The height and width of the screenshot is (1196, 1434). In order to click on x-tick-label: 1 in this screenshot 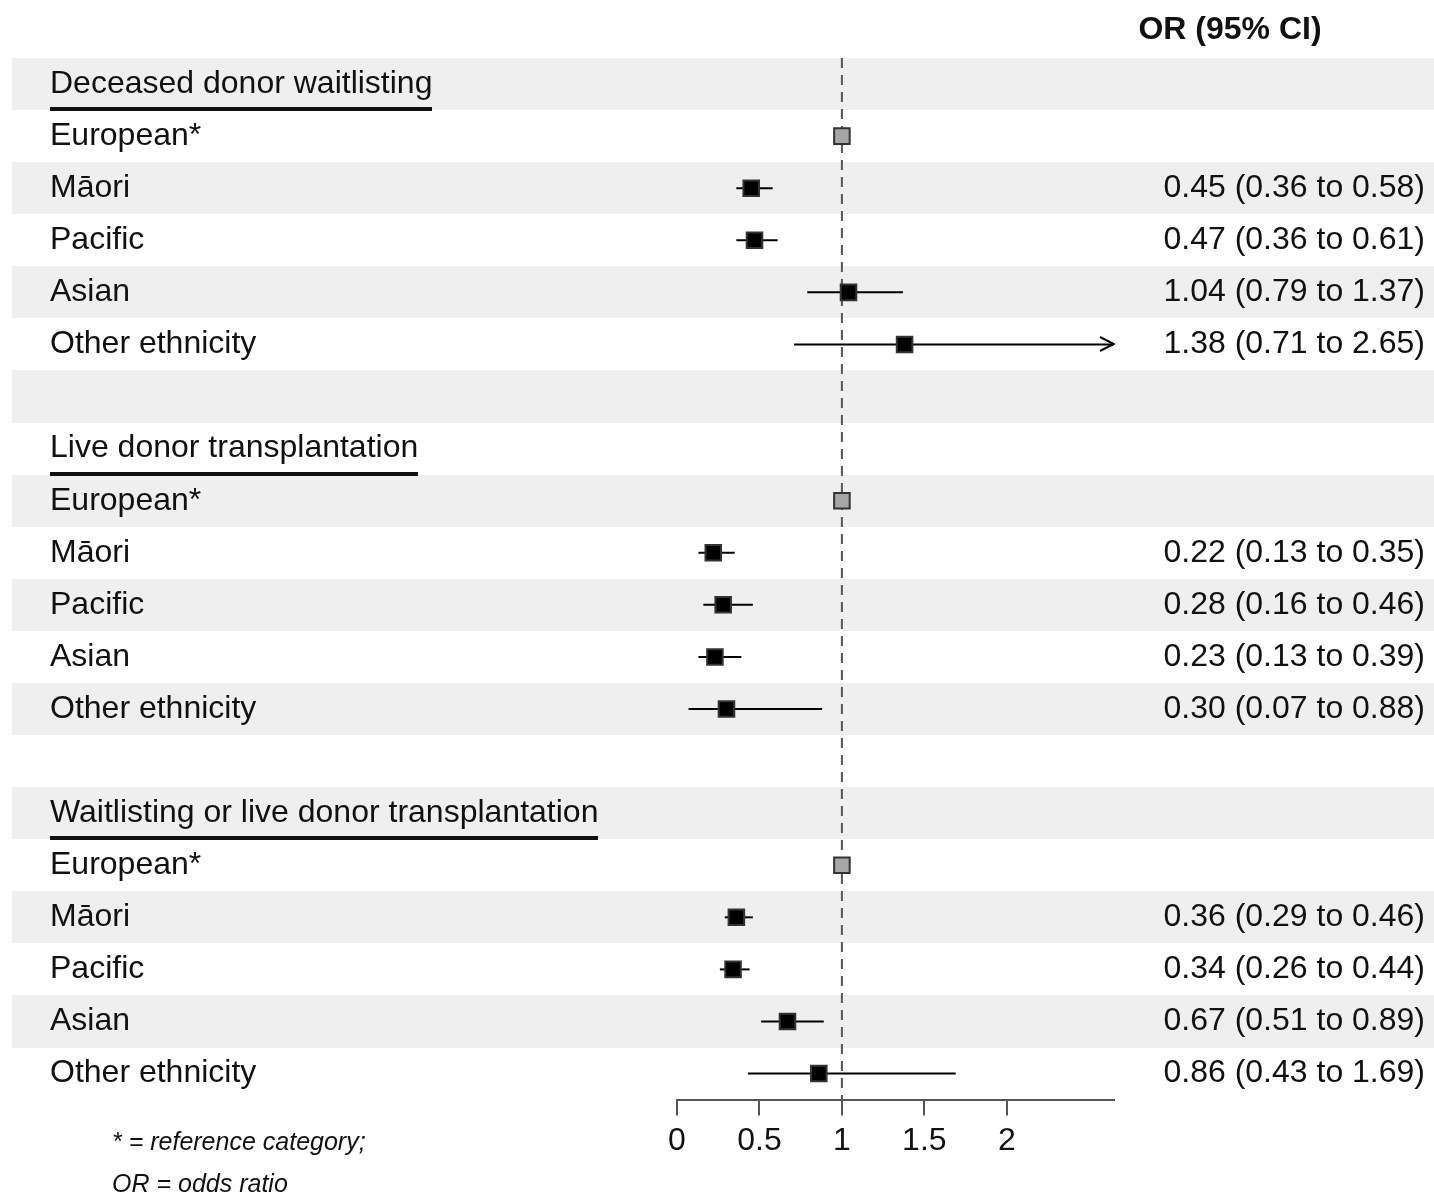, I will do `click(842, 1138)`.